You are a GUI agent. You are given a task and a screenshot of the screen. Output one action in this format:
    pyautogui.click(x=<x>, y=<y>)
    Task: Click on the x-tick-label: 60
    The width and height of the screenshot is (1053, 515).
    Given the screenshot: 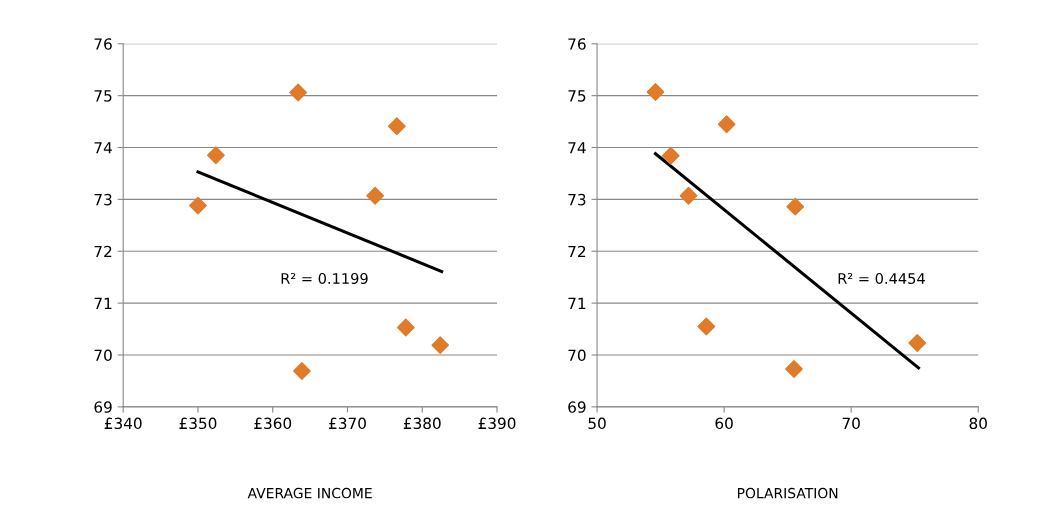 What is the action you would take?
    pyautogui.click(x=724, y=423)
    